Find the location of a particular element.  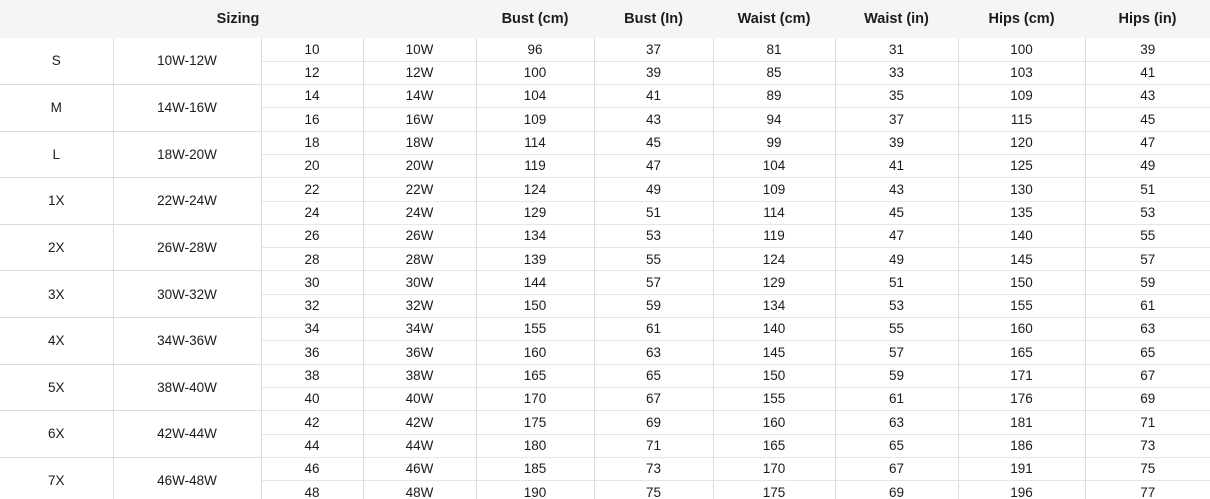

size-label-cell: 7X is located at coordinates (57, 478).